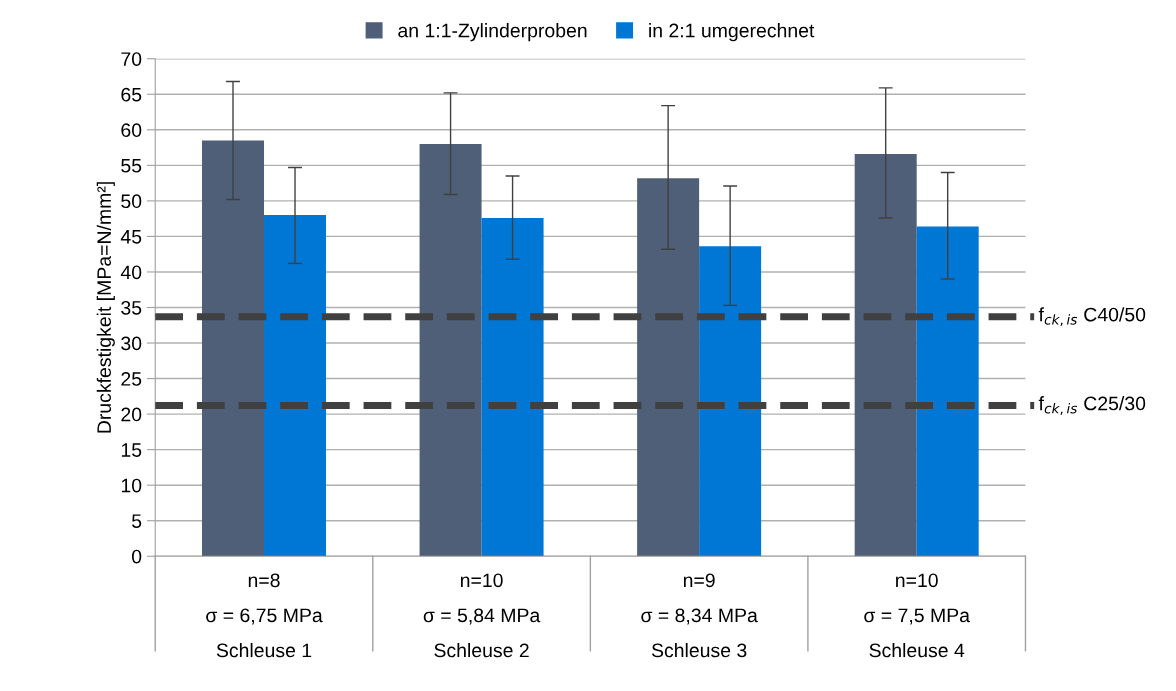 This screenshot has width=1176, height=691. I want to click on x-tick-label: n=9 σ = 8,34 MPa Schleuse 3, so click(699, 615).